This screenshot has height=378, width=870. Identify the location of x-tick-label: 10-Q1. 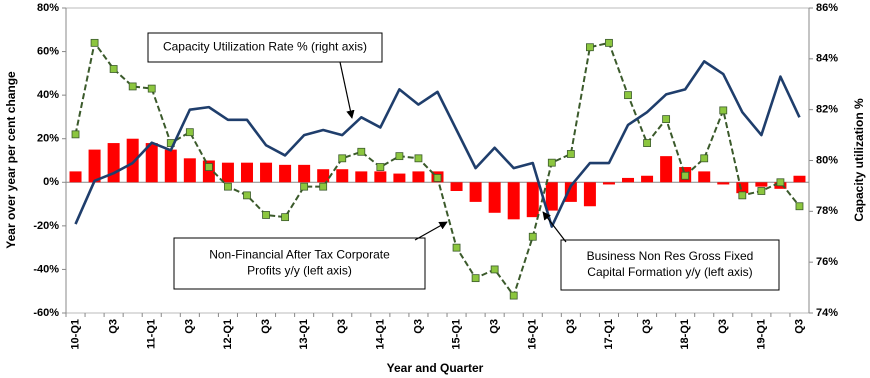
(75, 334).